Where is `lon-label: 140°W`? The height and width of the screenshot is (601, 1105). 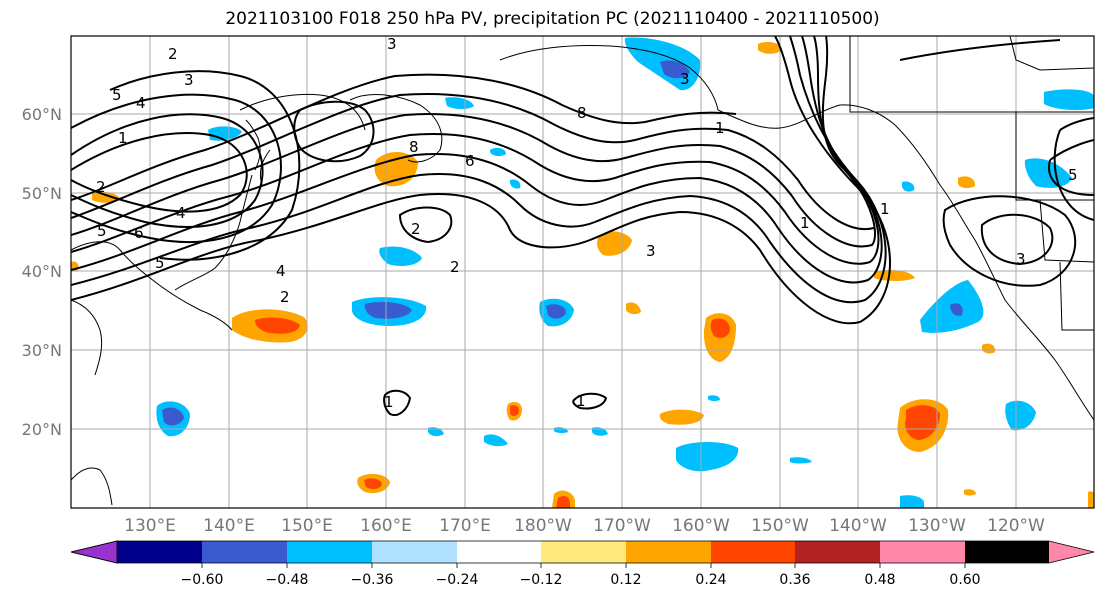
lon-label: 140°W is located at coordinates (858, 526).